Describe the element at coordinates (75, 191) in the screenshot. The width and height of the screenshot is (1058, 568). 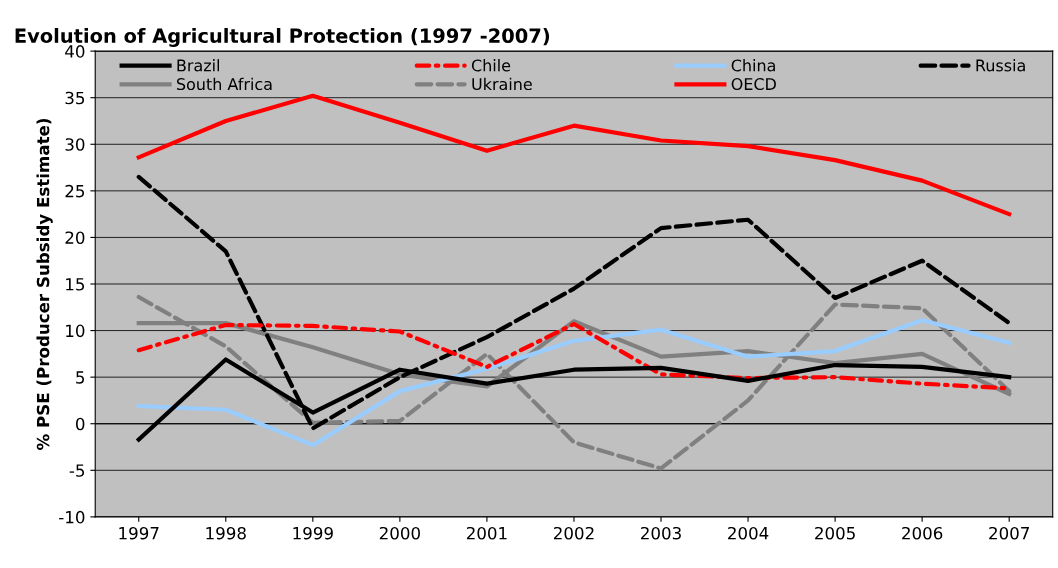
I see `y-tick-label: 25` at that location.